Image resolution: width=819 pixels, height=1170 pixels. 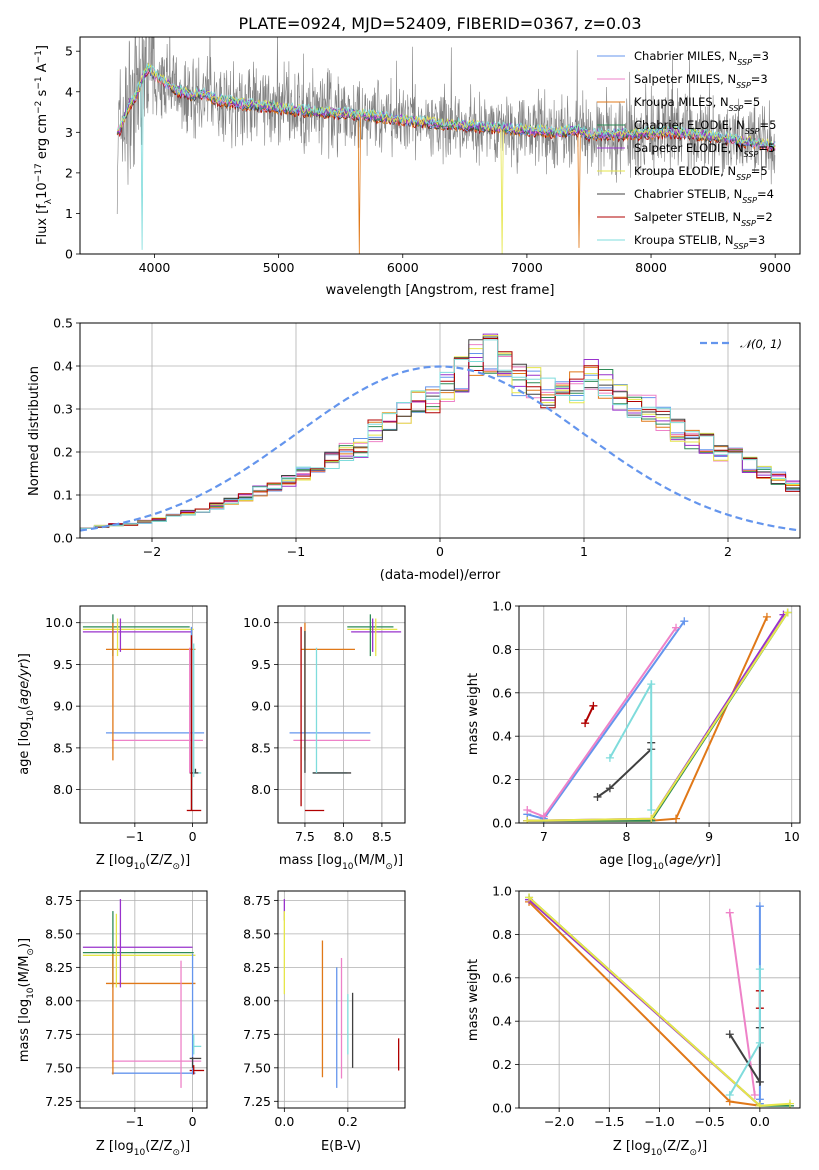 I want to click on y-tick-label: 5, so click(x=69, y=51).